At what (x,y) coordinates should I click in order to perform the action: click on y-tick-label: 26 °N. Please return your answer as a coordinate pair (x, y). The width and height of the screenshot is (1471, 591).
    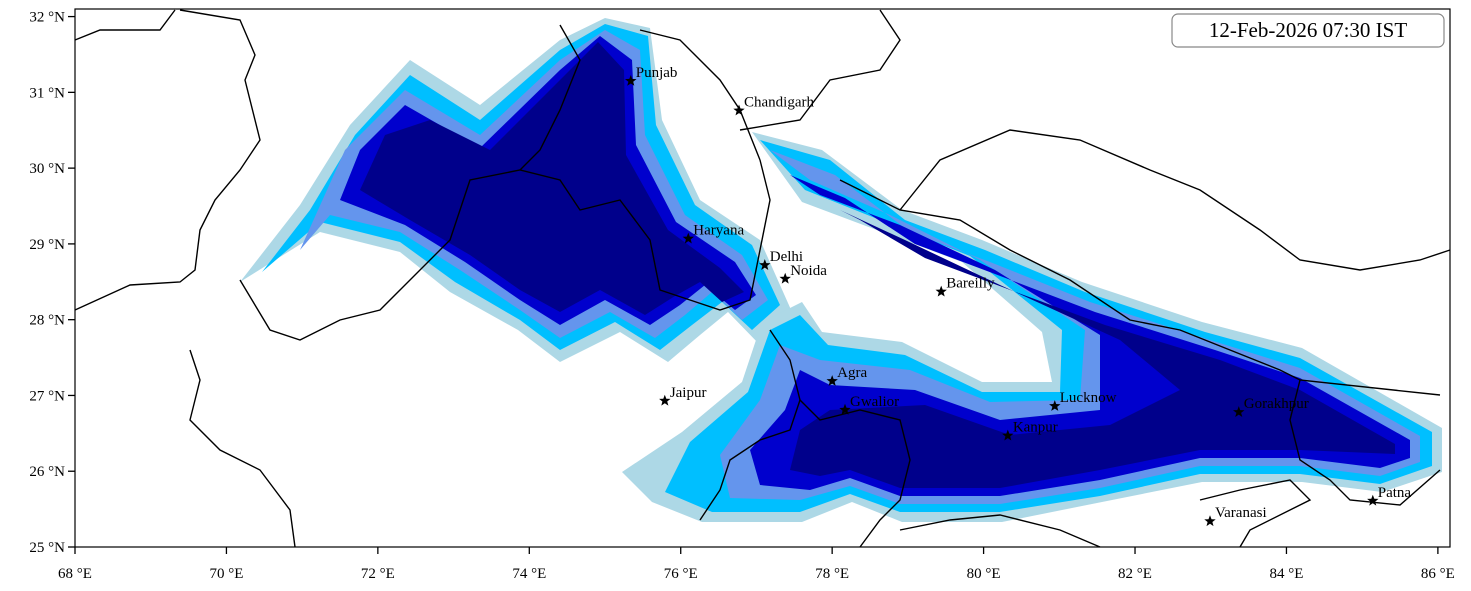
    Looking at the image, I should click on (47, 472).